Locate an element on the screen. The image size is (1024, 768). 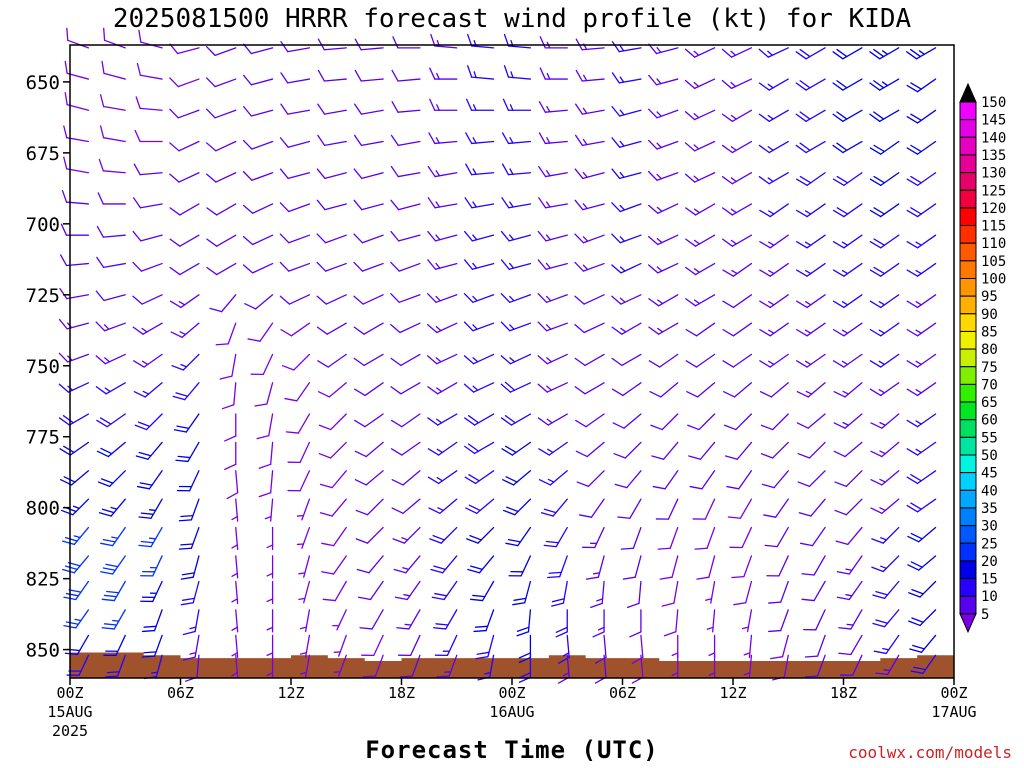
colorbar-label: 75 is located at coordinates (989, 368).